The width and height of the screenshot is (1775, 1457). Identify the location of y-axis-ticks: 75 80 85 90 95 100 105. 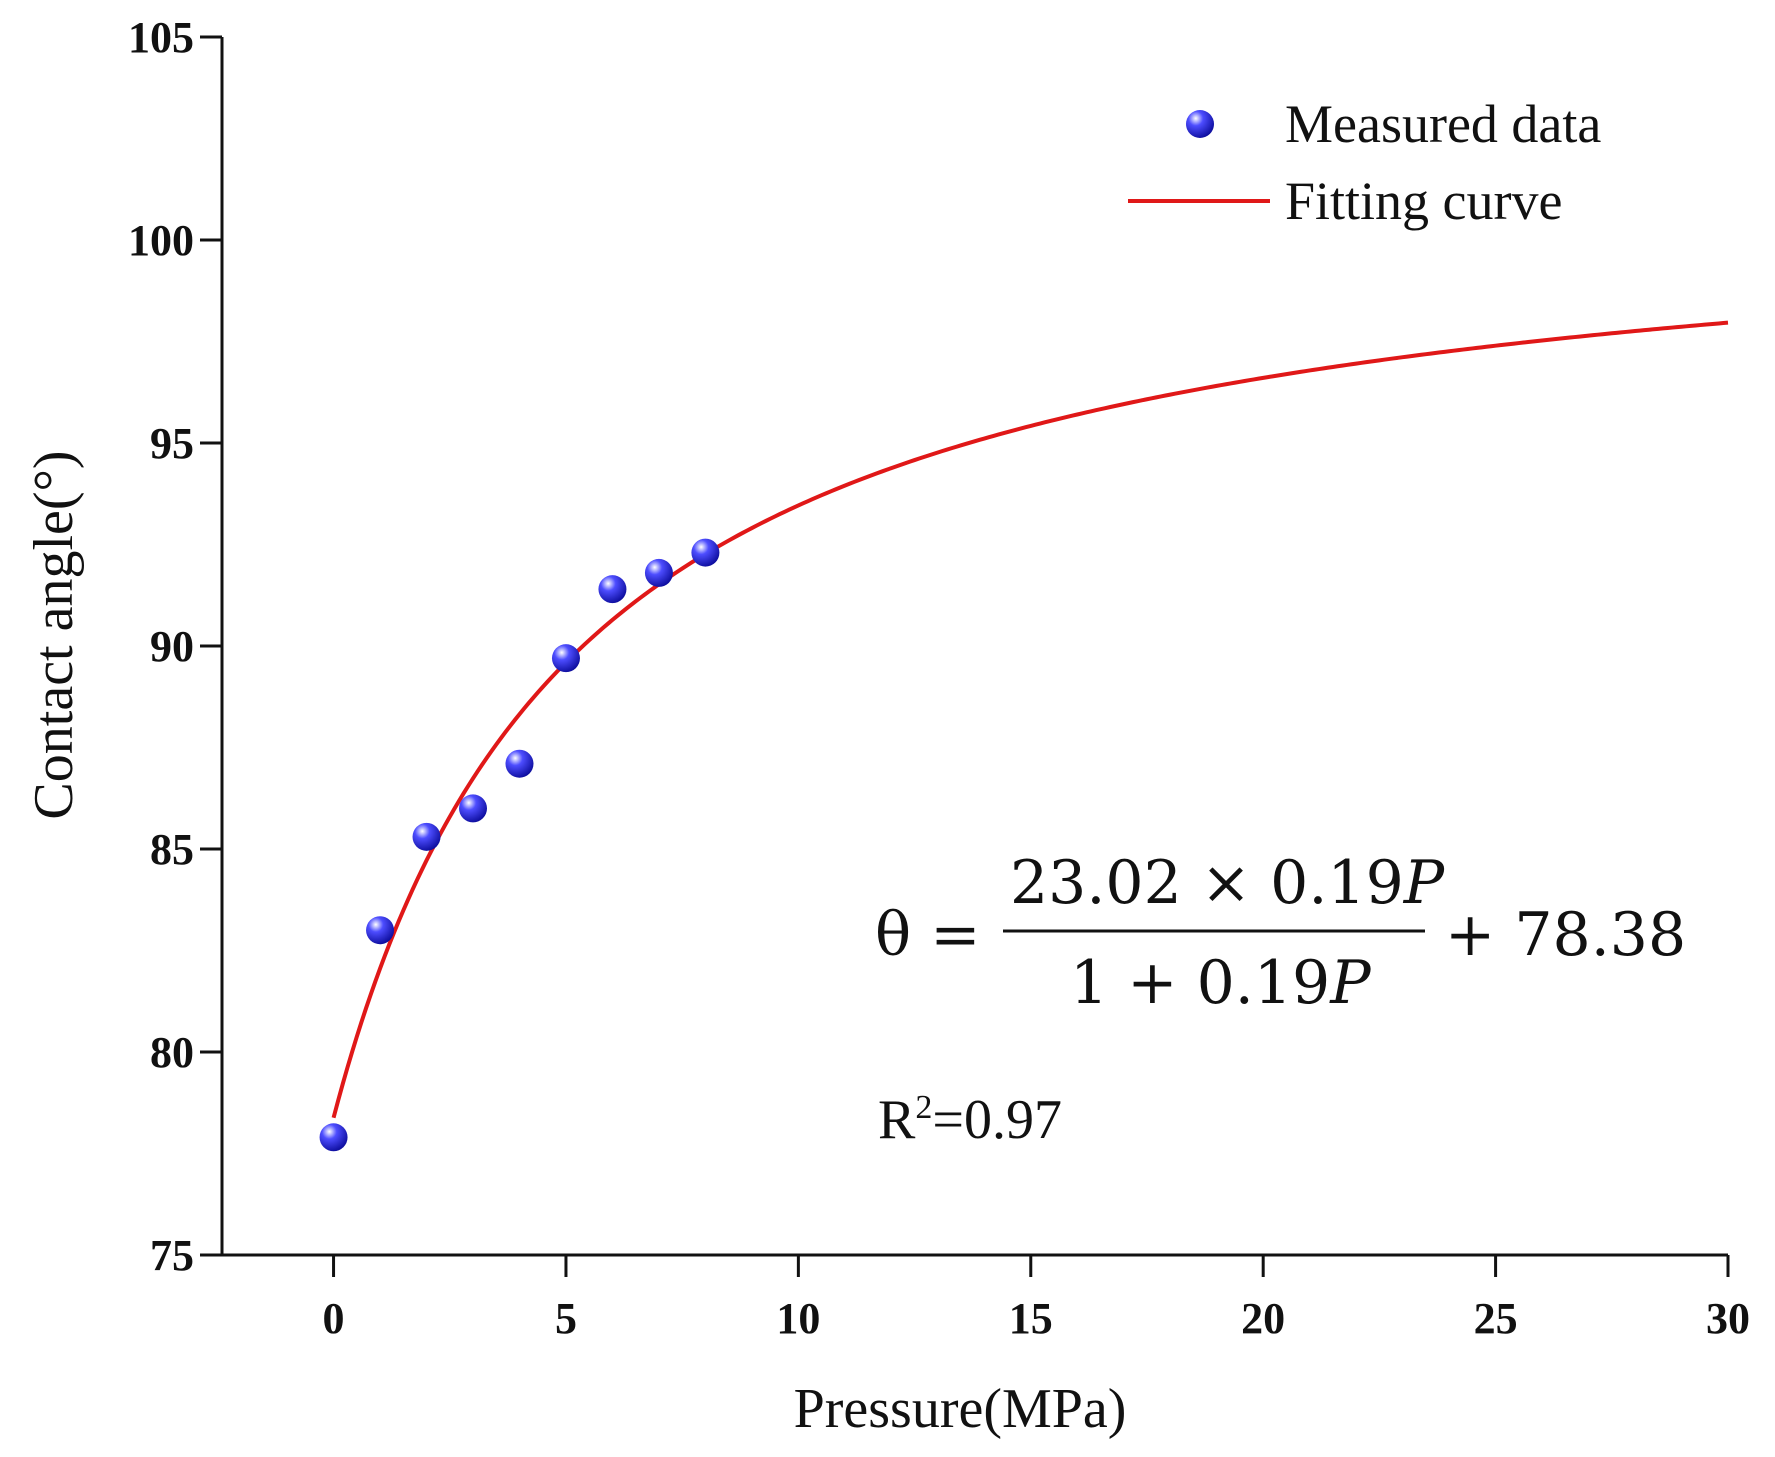
(175, 646).